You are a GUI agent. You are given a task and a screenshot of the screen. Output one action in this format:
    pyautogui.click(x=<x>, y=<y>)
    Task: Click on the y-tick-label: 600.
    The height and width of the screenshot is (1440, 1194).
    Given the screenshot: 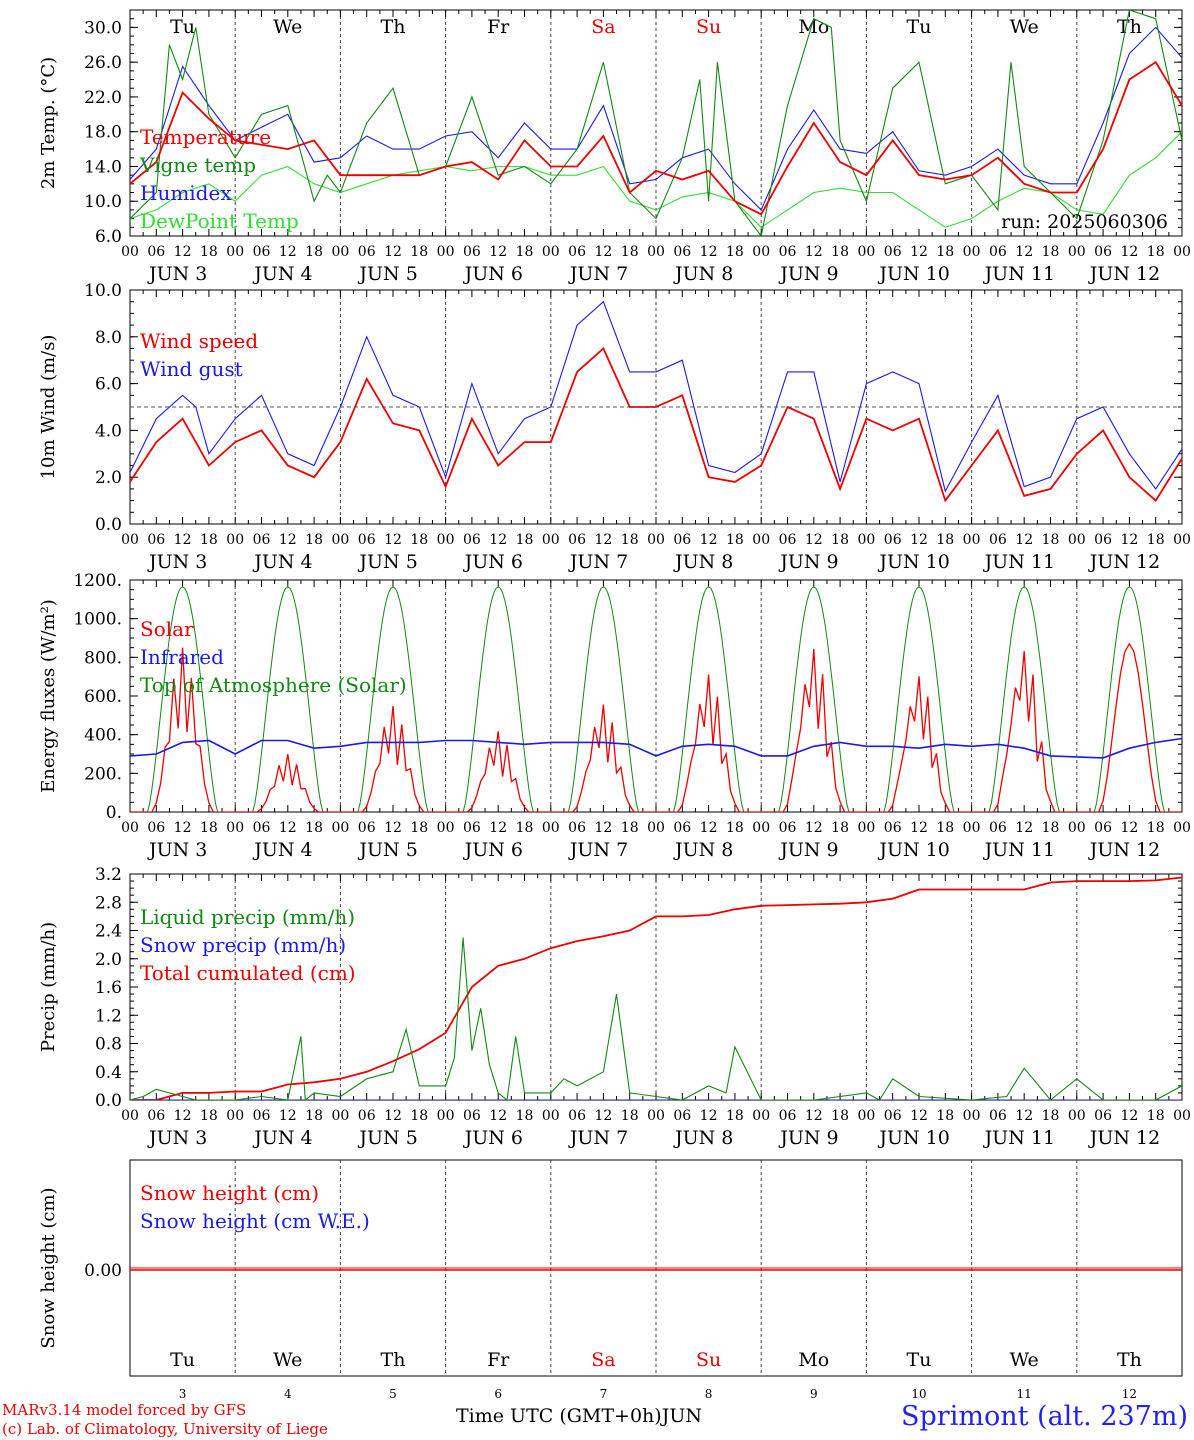 What is the action you would take?
    pyautogui.click(x=103, y=697)
    